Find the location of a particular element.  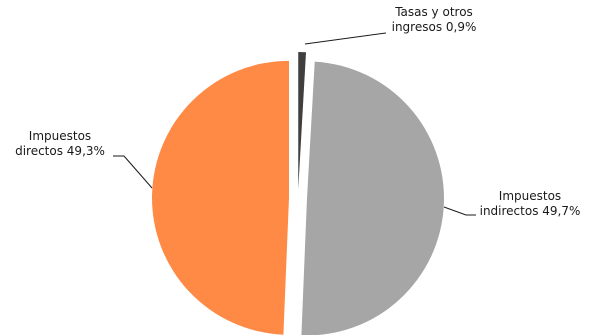

slice-label-1-line-1: indirectos 49,7% is located at coordinates (530, 211).